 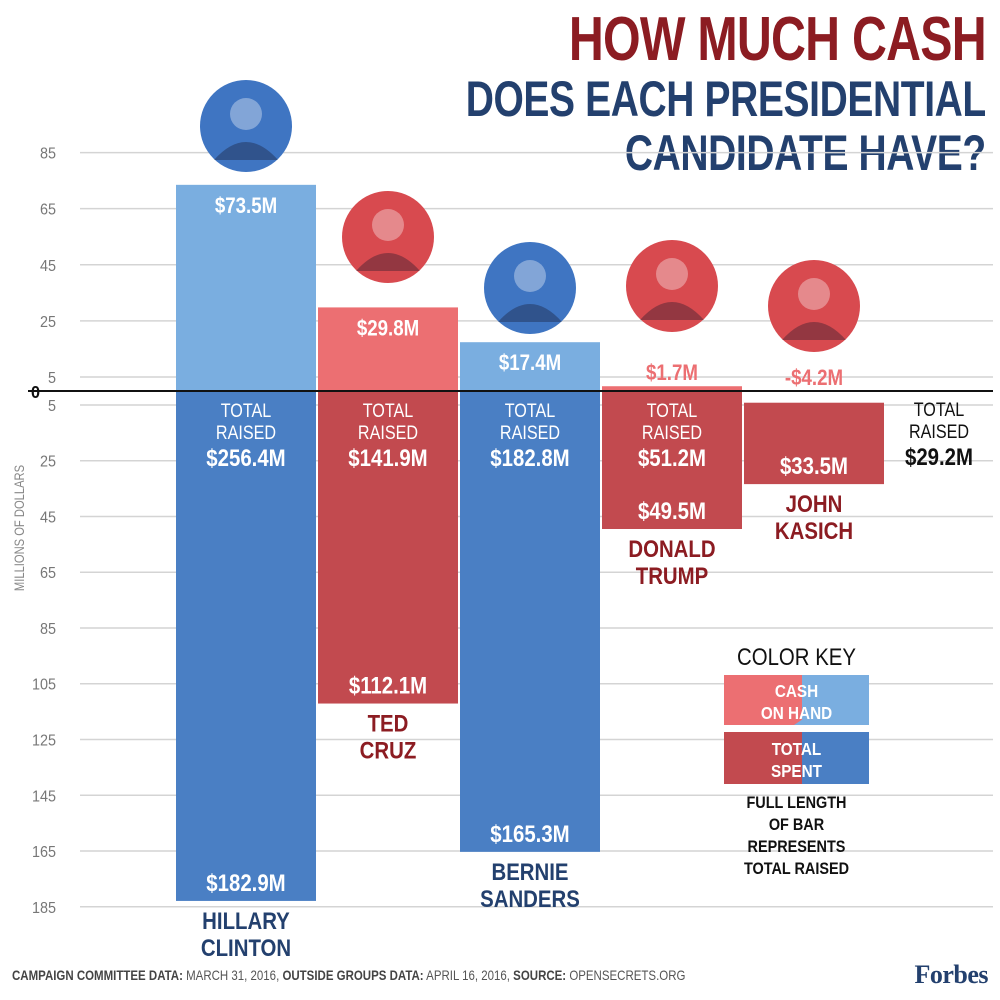 What do you see at coordinates (814, 531) in the screenshot?
I see `candidate-name-2-john-kasich: KASICH` at bounding box center [814, 531].